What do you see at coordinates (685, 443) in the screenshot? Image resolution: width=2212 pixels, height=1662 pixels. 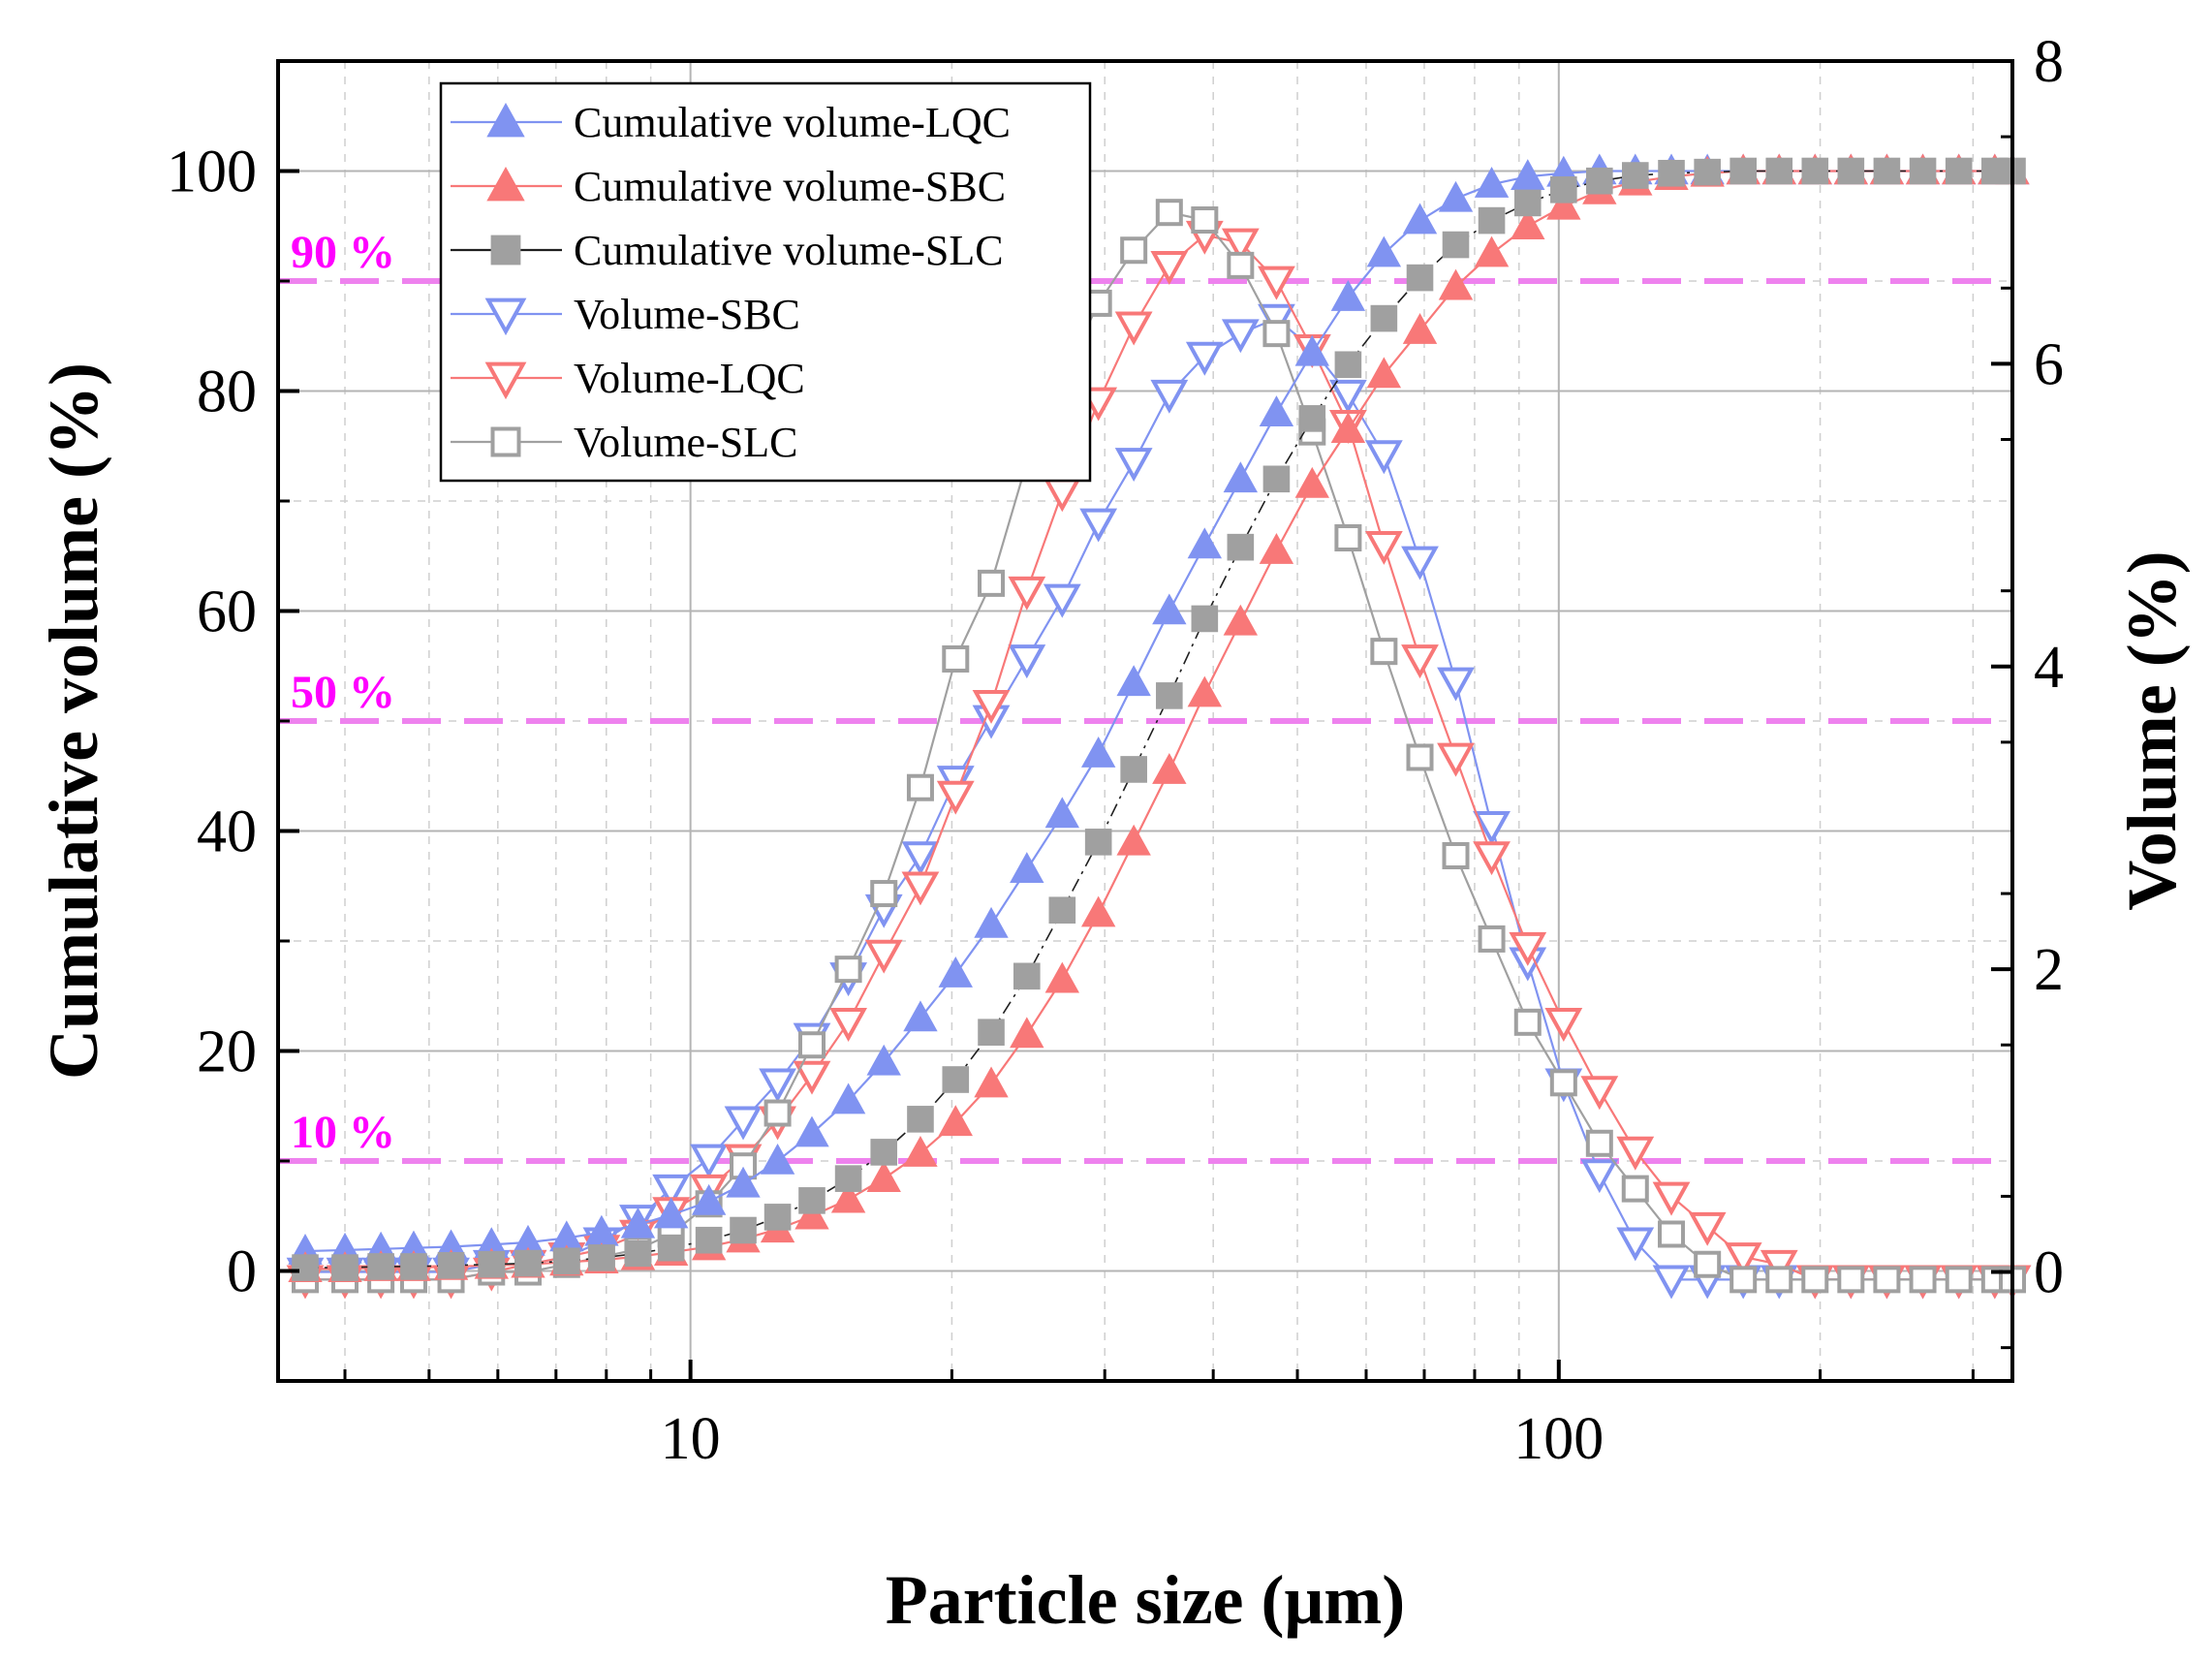 I see `legend-label: Volume-SLC` at bounding box center [685, 443].